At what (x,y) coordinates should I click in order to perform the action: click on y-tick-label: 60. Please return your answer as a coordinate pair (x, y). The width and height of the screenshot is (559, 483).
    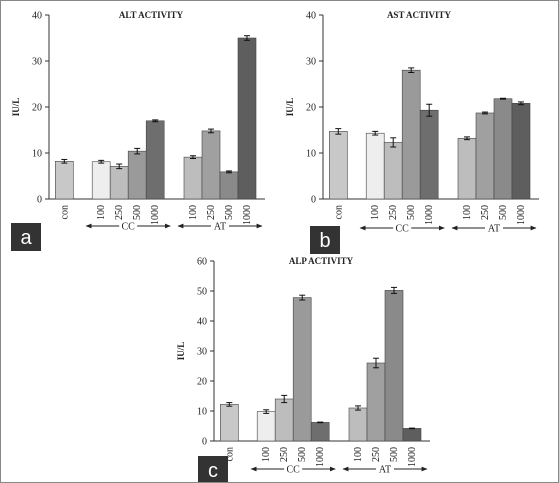
    Looking at the image, I should click on (202, 262).